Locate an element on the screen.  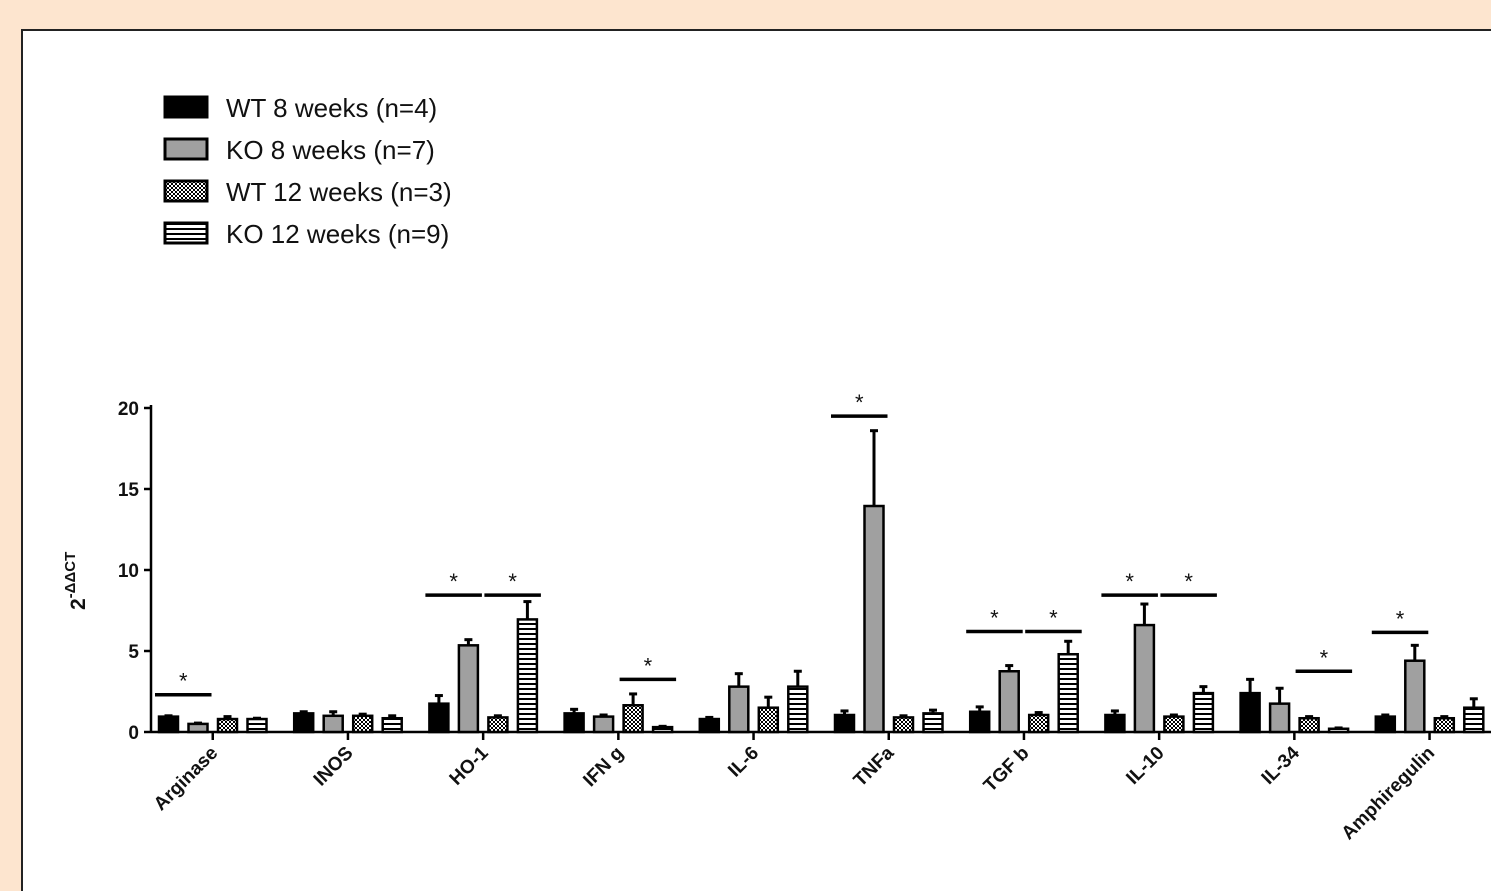
category-label: HO-1 is located at coordinates (469, 765).